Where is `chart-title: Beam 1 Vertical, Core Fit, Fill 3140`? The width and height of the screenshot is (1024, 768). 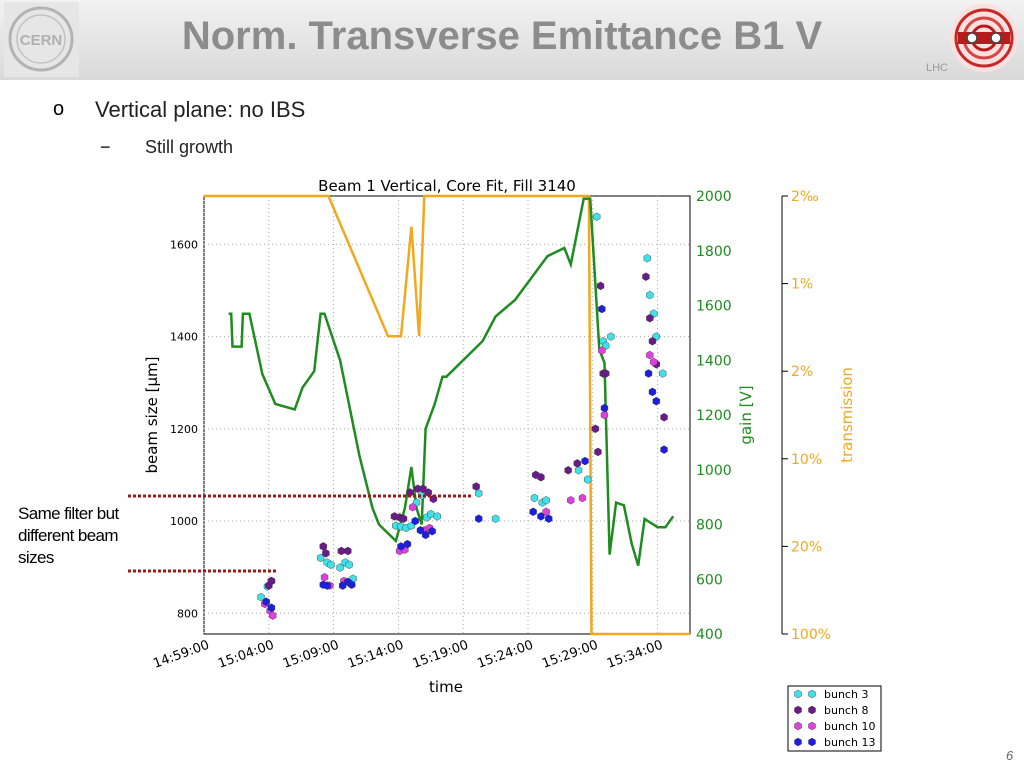
chart-title: Beam 1 Vertical, Core Fit, Fill 3140 is located at coordinates (447, 186).